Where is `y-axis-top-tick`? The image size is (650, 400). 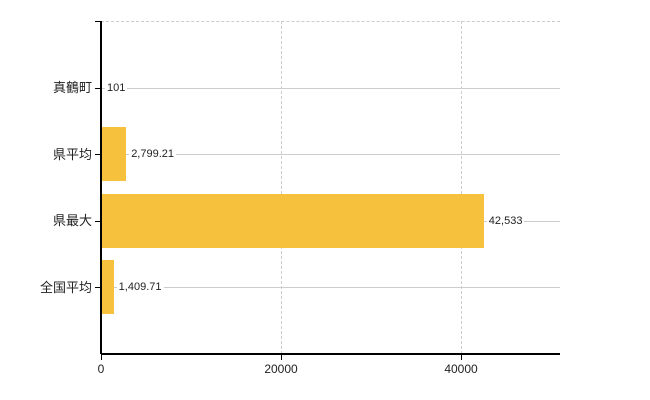 y-axis-top-tick is located at coordinates (98, 21).